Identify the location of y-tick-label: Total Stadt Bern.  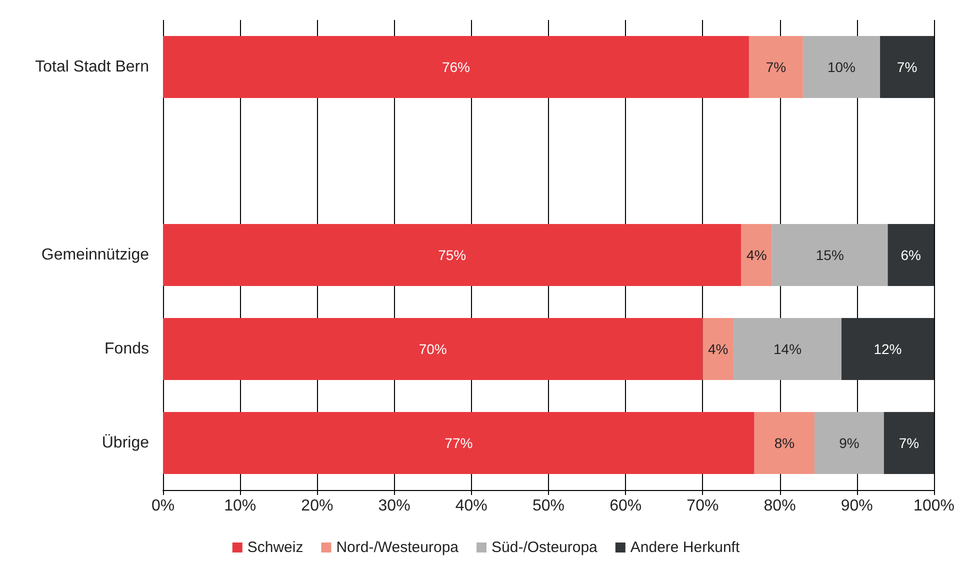
(92, 67).